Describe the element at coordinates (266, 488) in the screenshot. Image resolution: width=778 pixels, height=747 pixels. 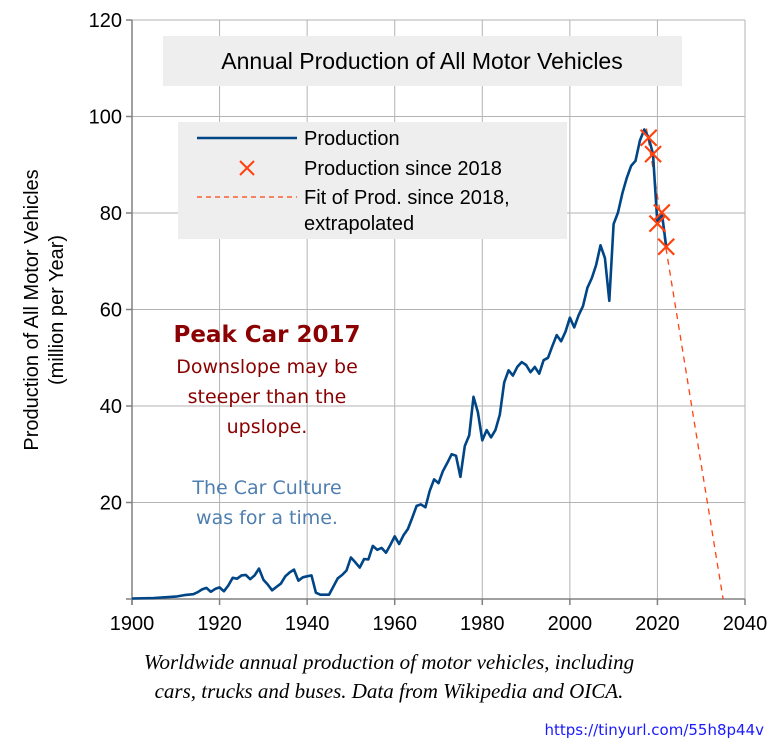
I see `annotation-car-culture-line1: The Car Culture` at that location.